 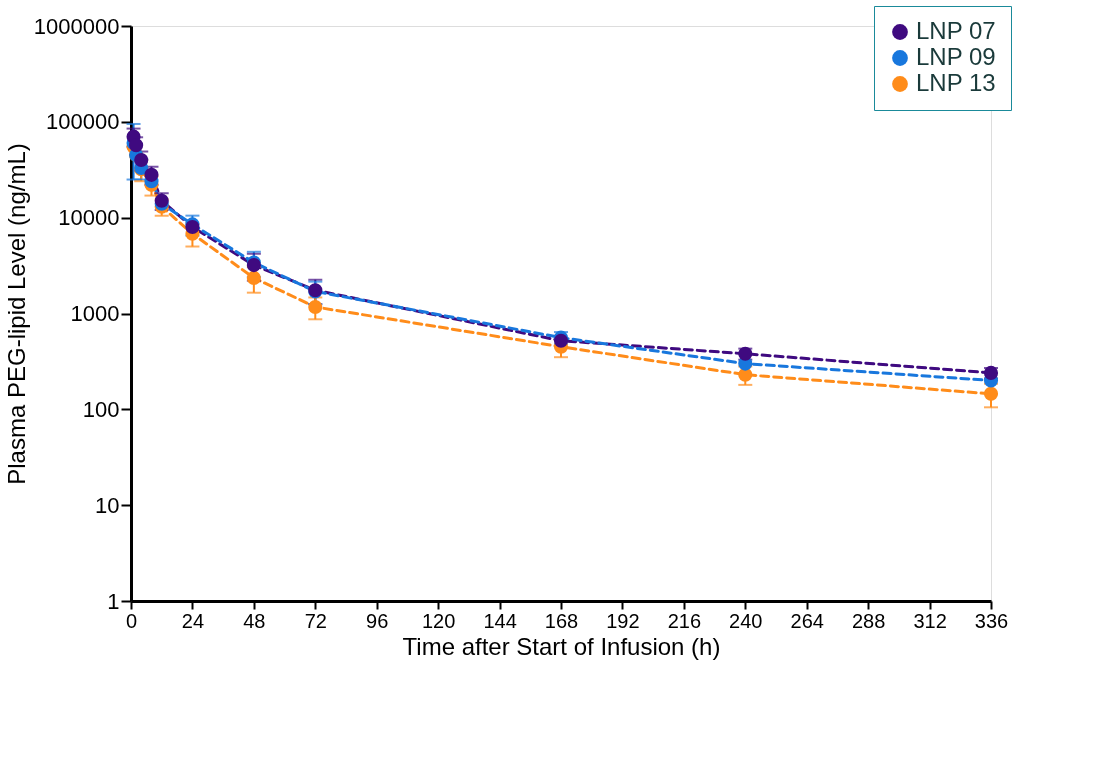 I want to click on x-tick-label: 264, so click(x=807, y=620).